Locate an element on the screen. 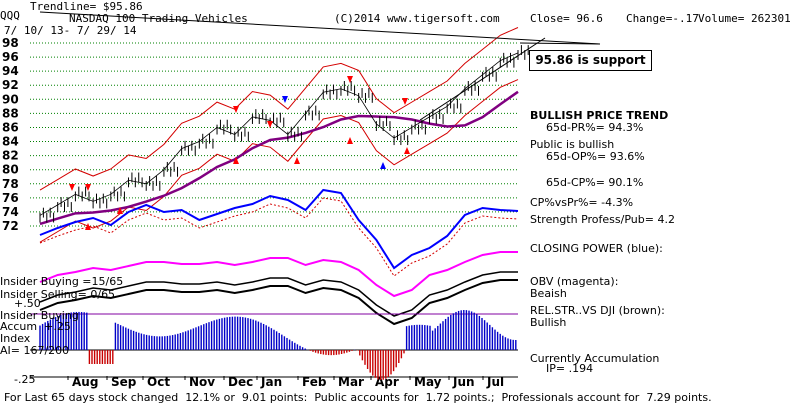 This screenshot has height=405, width=797. ai-value: AI= 167/200 is located at coordinates (35, 350).